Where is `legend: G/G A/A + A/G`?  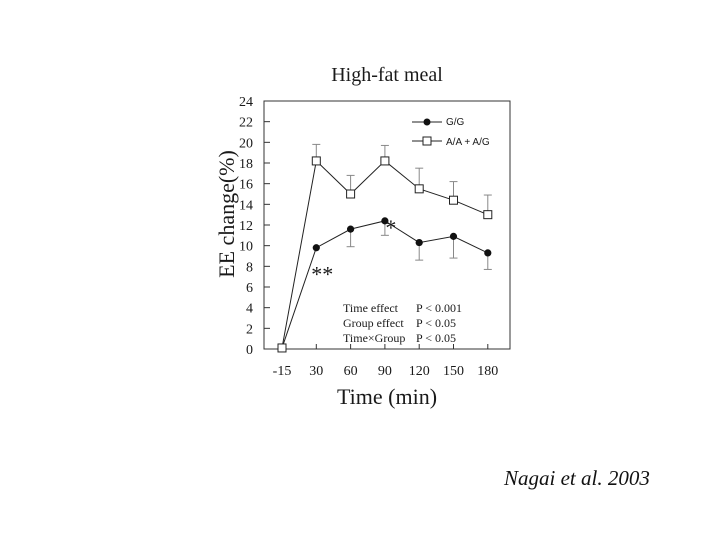 legend: G/G A/A + A/G is located at coordinates (451, 132).